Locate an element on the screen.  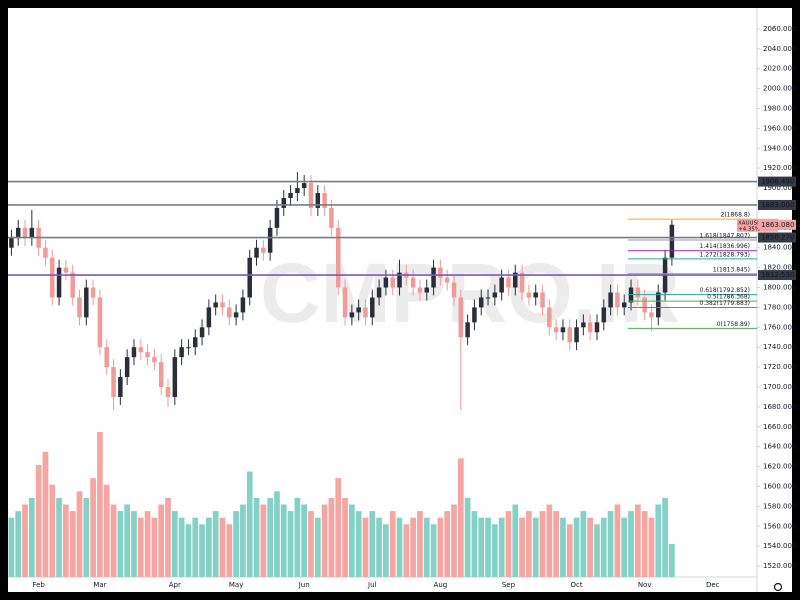
fib-label: 0.5(1786.368) is located at coordinates (728, 297).